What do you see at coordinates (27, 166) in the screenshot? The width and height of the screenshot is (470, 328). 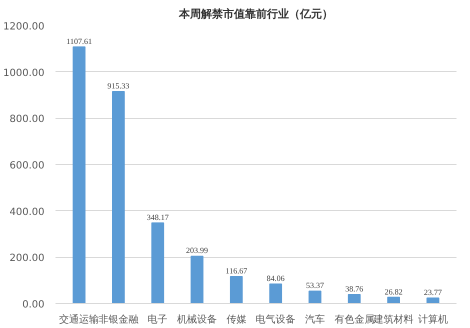 I see `y-tick-label: 600.00` at bounding box center [27, 166].